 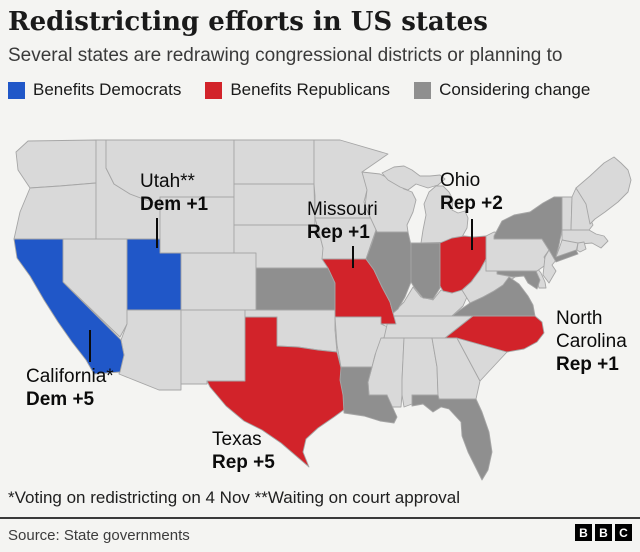 What do you see at coordinates (167, 181) in the screenshot?
I see `state-name-label: Utah**` at bounding box center [167, 181].